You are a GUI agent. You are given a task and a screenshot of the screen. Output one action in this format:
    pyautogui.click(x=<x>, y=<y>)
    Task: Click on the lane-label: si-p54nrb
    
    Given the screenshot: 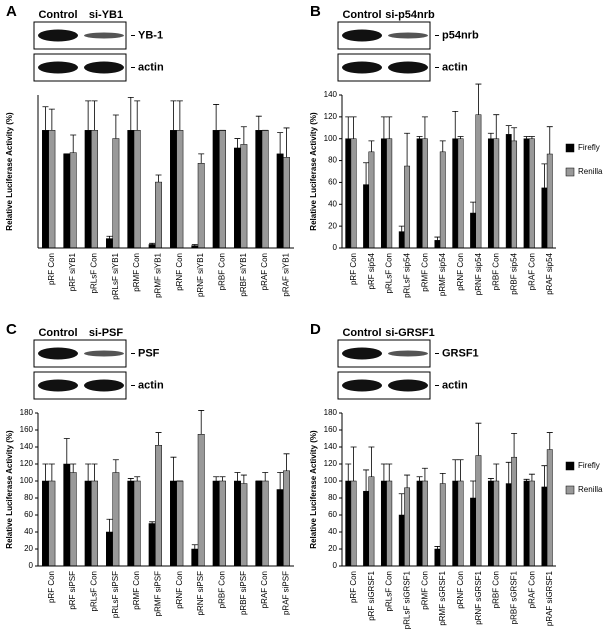 What is the action you would take?
    pyautogui.click(x=410, y=15)
    